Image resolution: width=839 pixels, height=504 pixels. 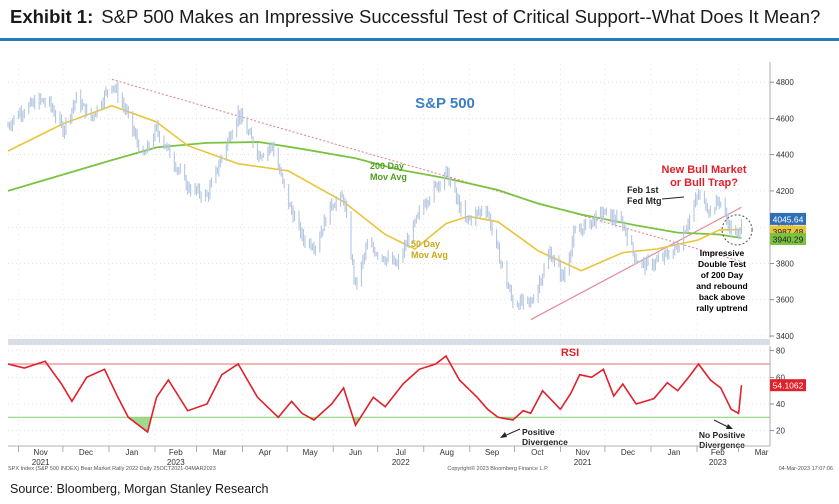 What do you see at coordinates (389, 342) in the screenshot?
I see `panel-divider` at bounding box center [389, 342].